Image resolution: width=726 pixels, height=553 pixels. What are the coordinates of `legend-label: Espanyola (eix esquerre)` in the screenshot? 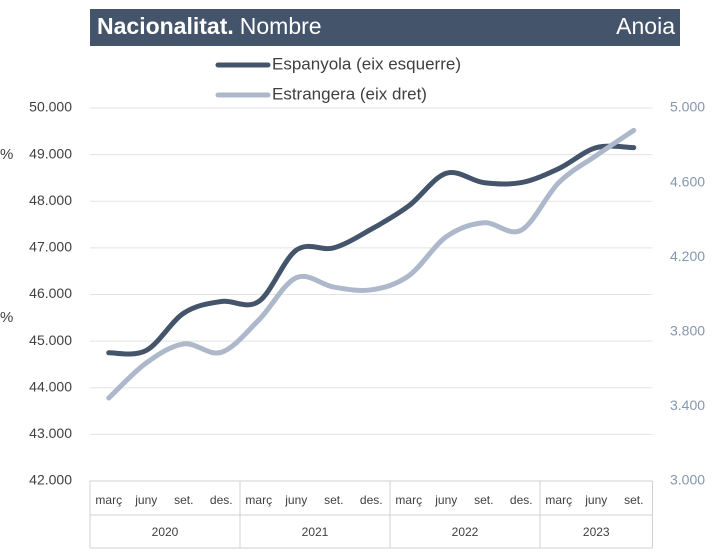 It's located at (366, 63).